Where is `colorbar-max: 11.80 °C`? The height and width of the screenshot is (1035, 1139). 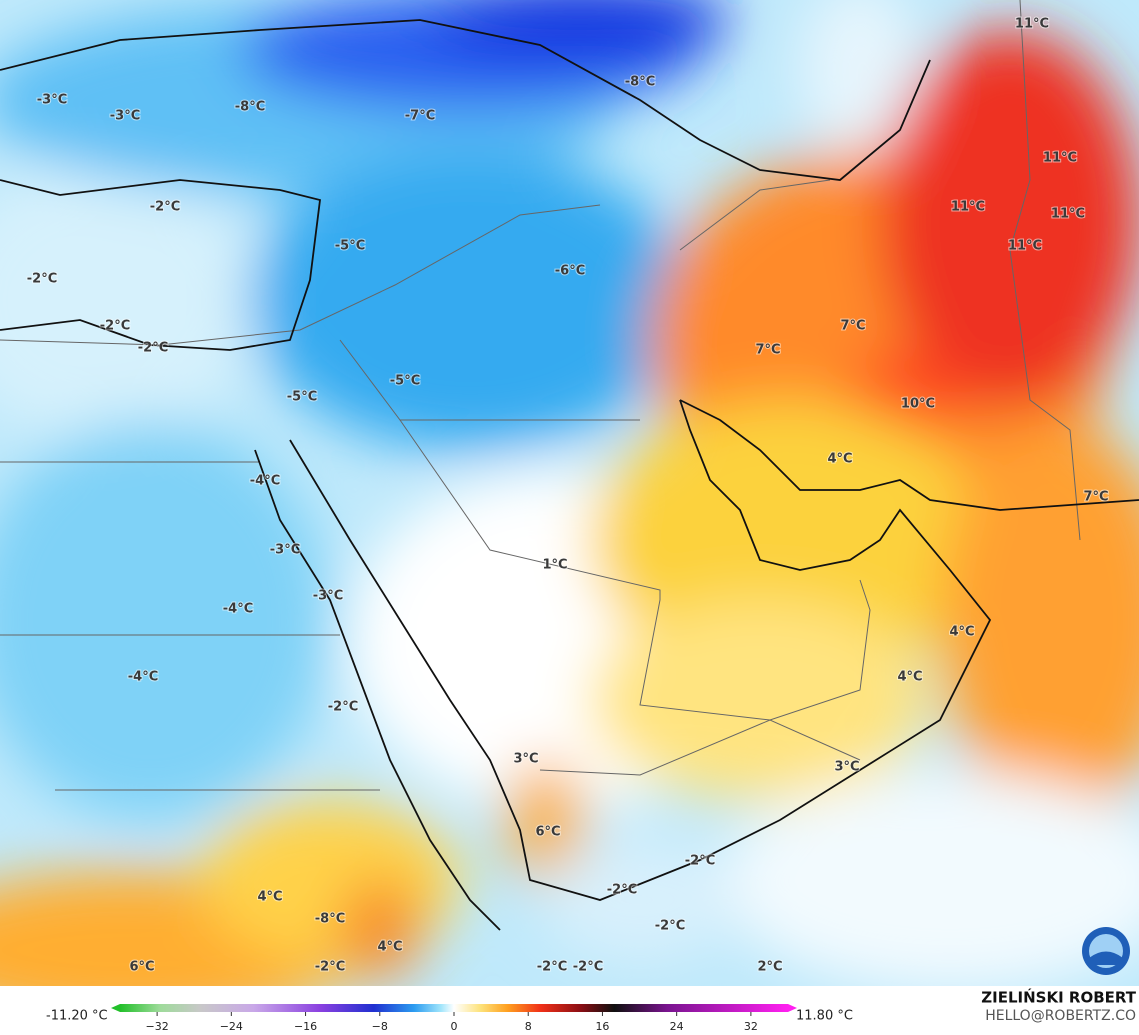
colorbar-max: 11.80 °C is located at coordinates (824, 1016).